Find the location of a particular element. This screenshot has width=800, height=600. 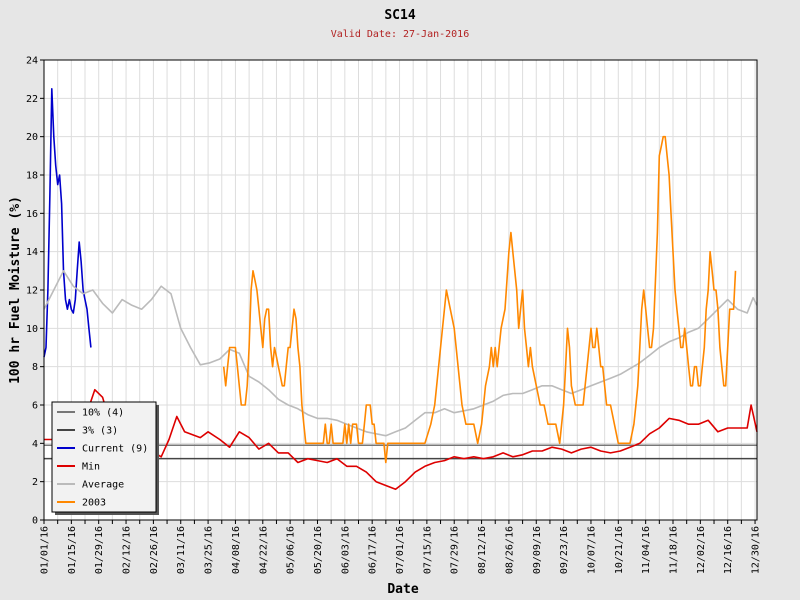

y-tick-label: 10 is located at coordinates (32, 329).